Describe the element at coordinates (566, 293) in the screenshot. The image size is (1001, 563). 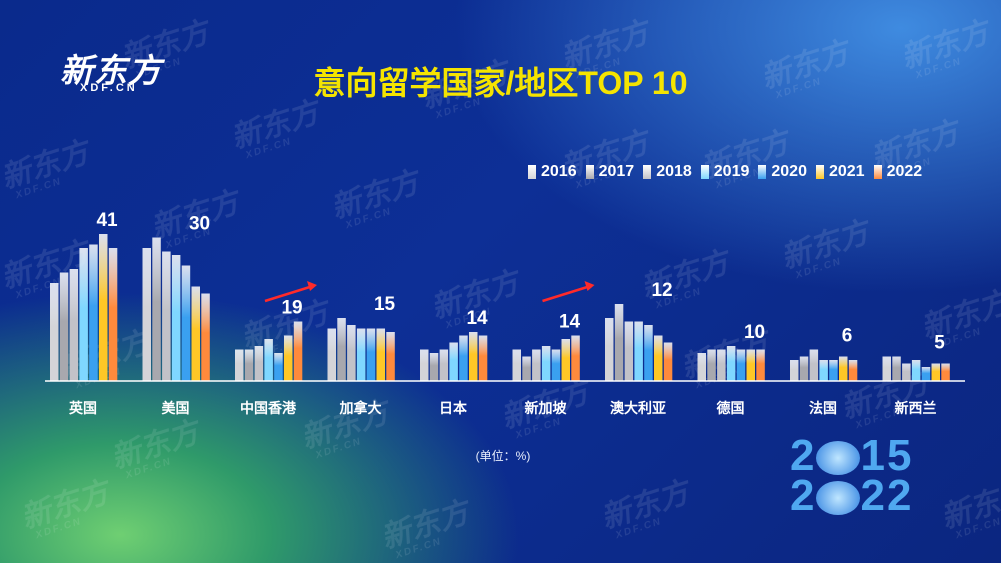
I see `trend-arrow` at that location.